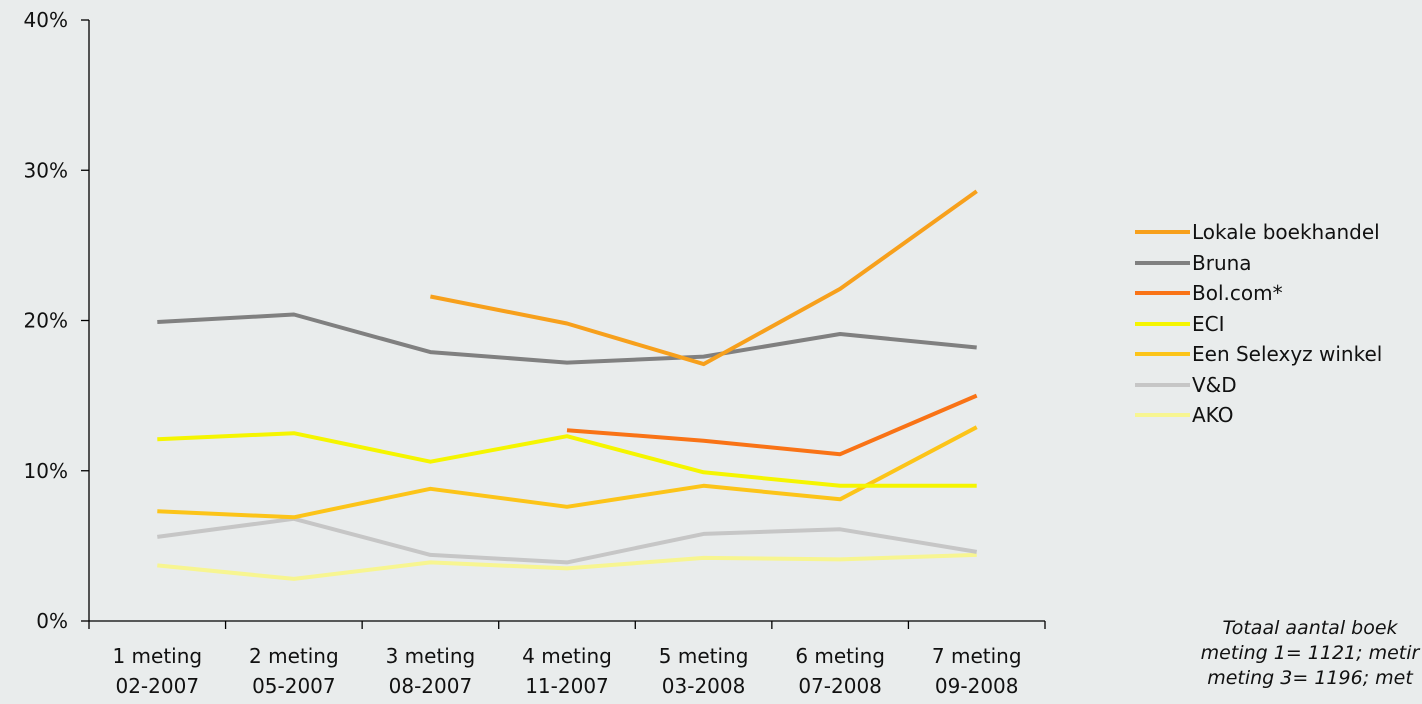 The image size is (1422, 704). What do you see at coordinates (567, 686) in the screenshot?
I see `x-tick-label-date: 11-2007` at bounding box center [567, 686].